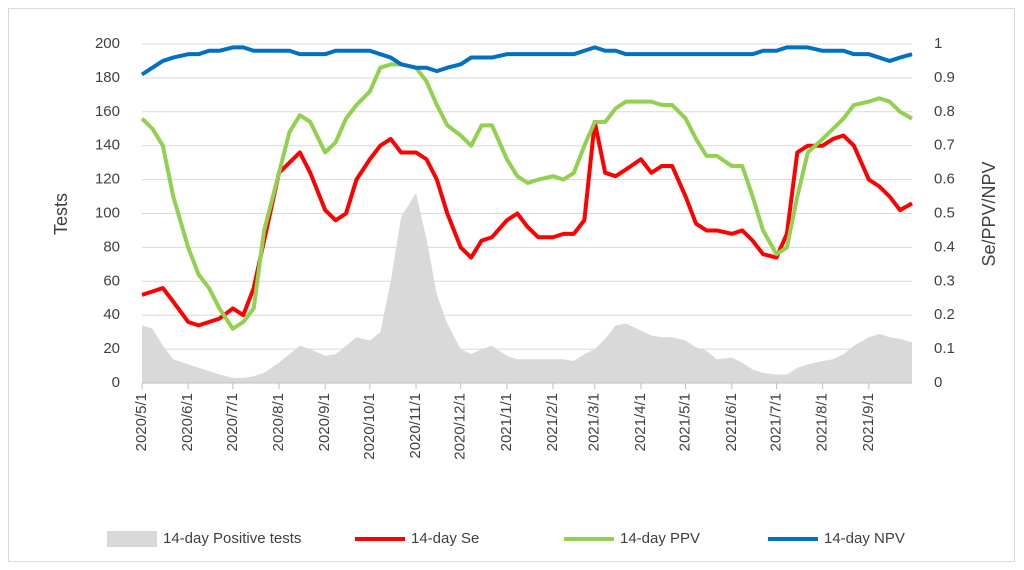  Describe the element at coordinates (107, 111) in the screenshot. I see `y-tick-label: 160` at that location.